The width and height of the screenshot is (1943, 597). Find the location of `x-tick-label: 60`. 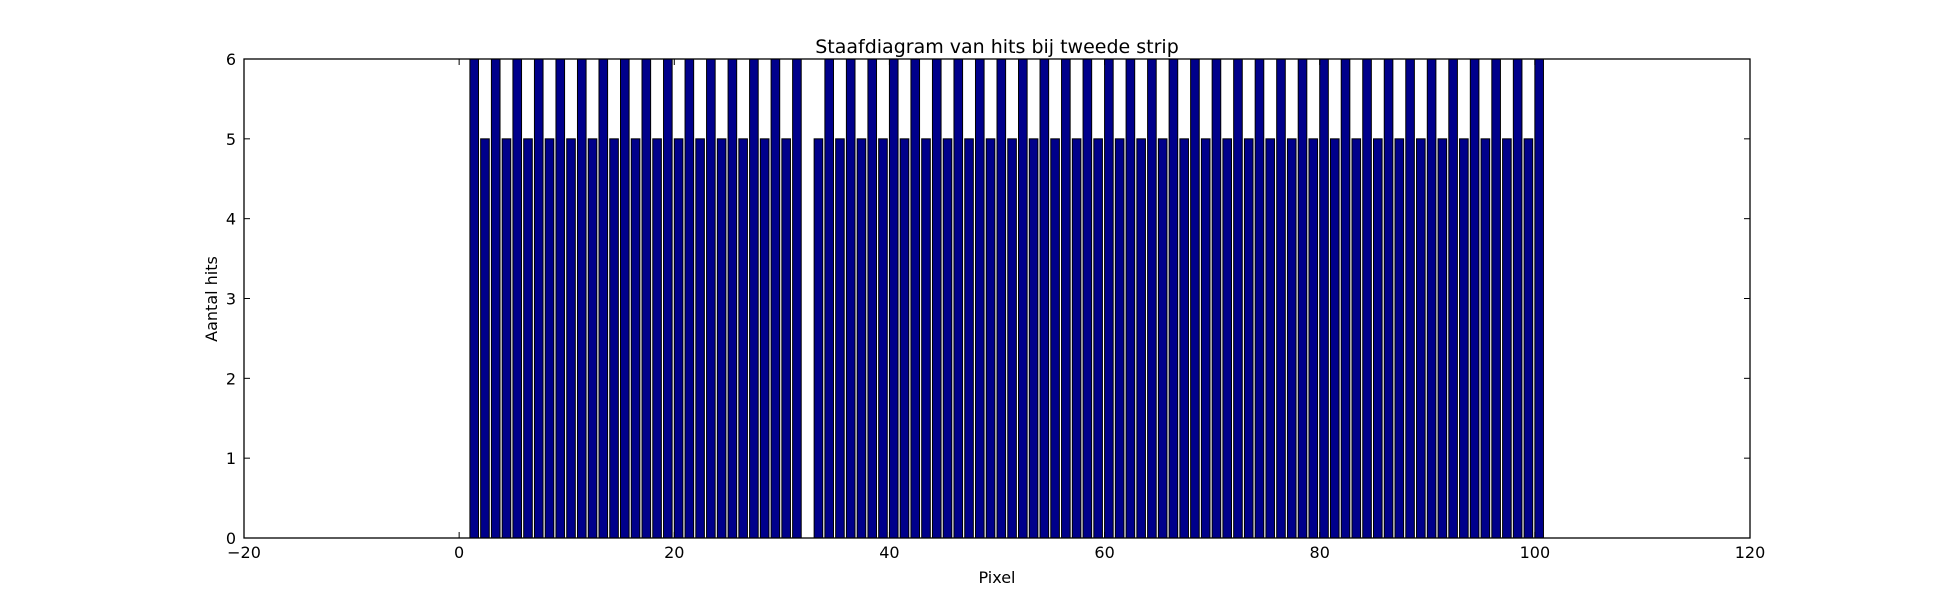

x-tick-label: 60 is located at coordinates (1104, 552).